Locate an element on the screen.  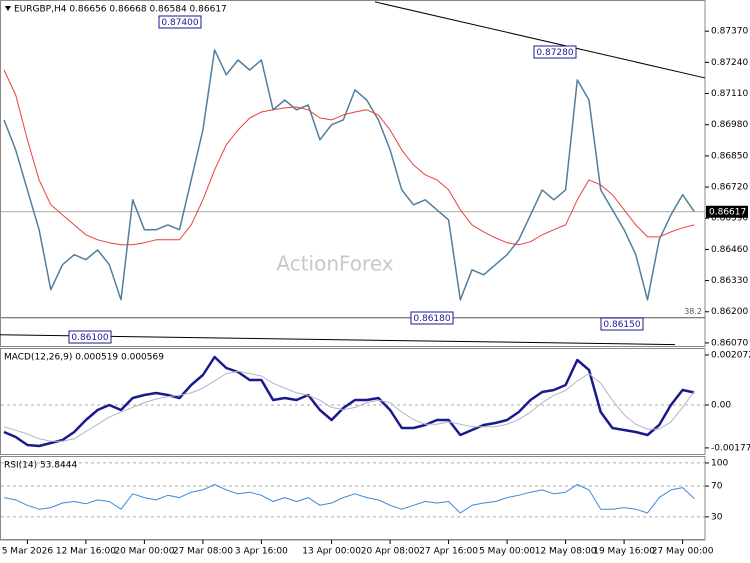
price-label: 0.86100 is located at coordinates (89, 338).